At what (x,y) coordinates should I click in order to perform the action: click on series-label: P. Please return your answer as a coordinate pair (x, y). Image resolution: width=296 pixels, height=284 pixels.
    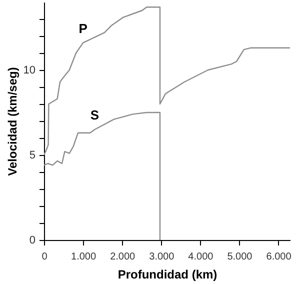
    Looking at the image, I should click on (83, 28).